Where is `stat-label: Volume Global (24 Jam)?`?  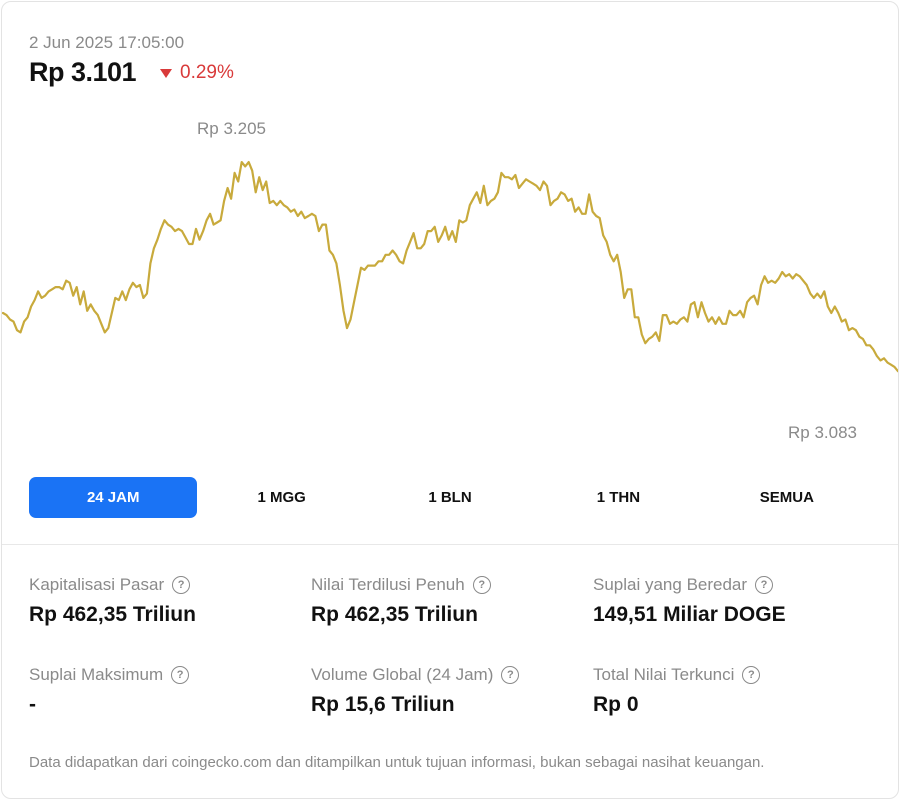 stat-label: Volume Global (24 Jam)? is located at coordinates (446, 675).